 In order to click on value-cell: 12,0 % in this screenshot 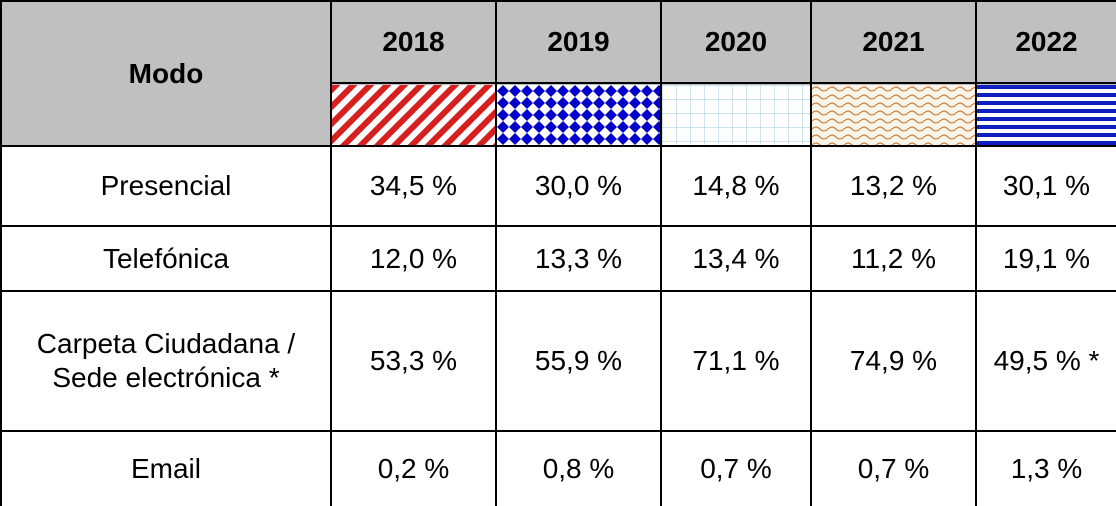, I will do `click(413, 258)`.